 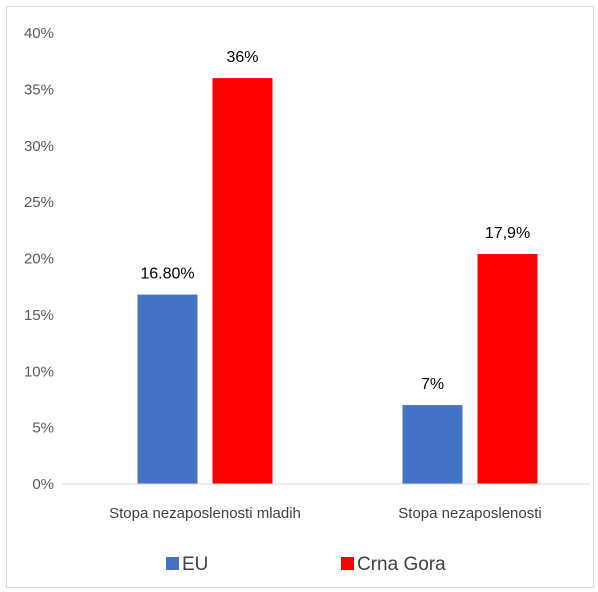 I want to click on data-label: 16.80%, so click(x=167, y=274).